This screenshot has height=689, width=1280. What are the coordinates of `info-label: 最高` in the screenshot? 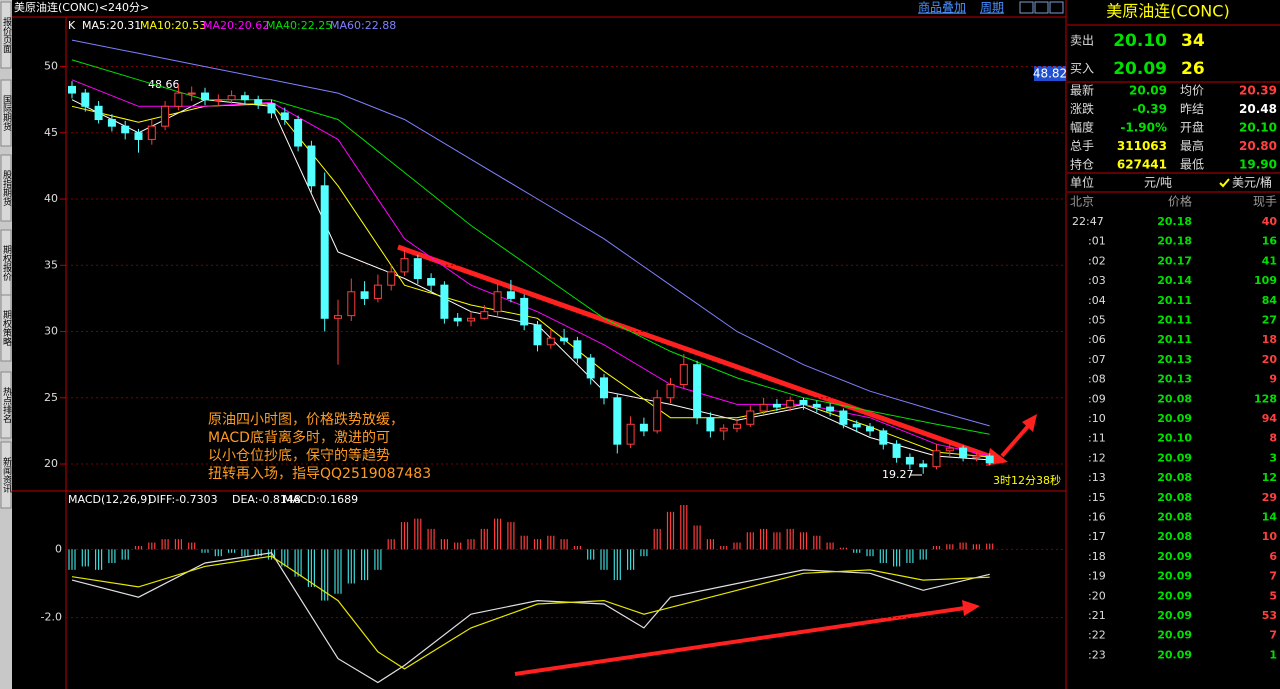 It's located at (1192, 145).